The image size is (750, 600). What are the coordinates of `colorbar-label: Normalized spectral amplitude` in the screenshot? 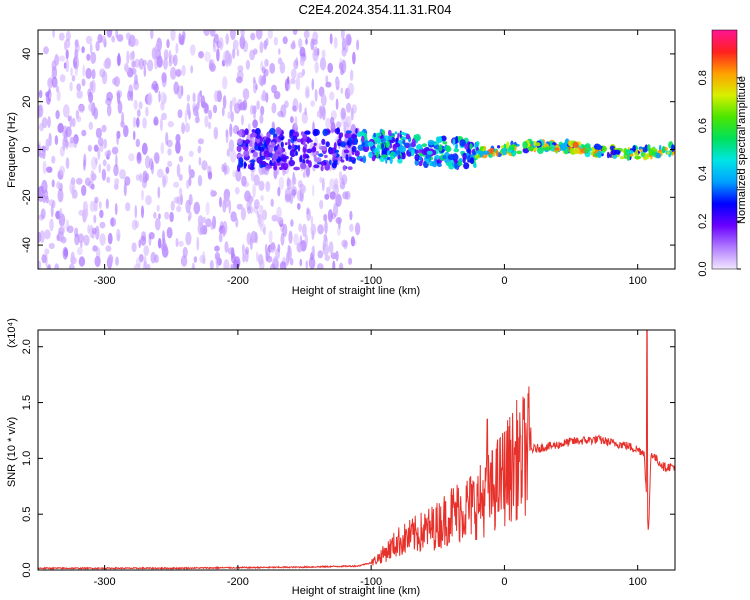 It's located at (742, 150).